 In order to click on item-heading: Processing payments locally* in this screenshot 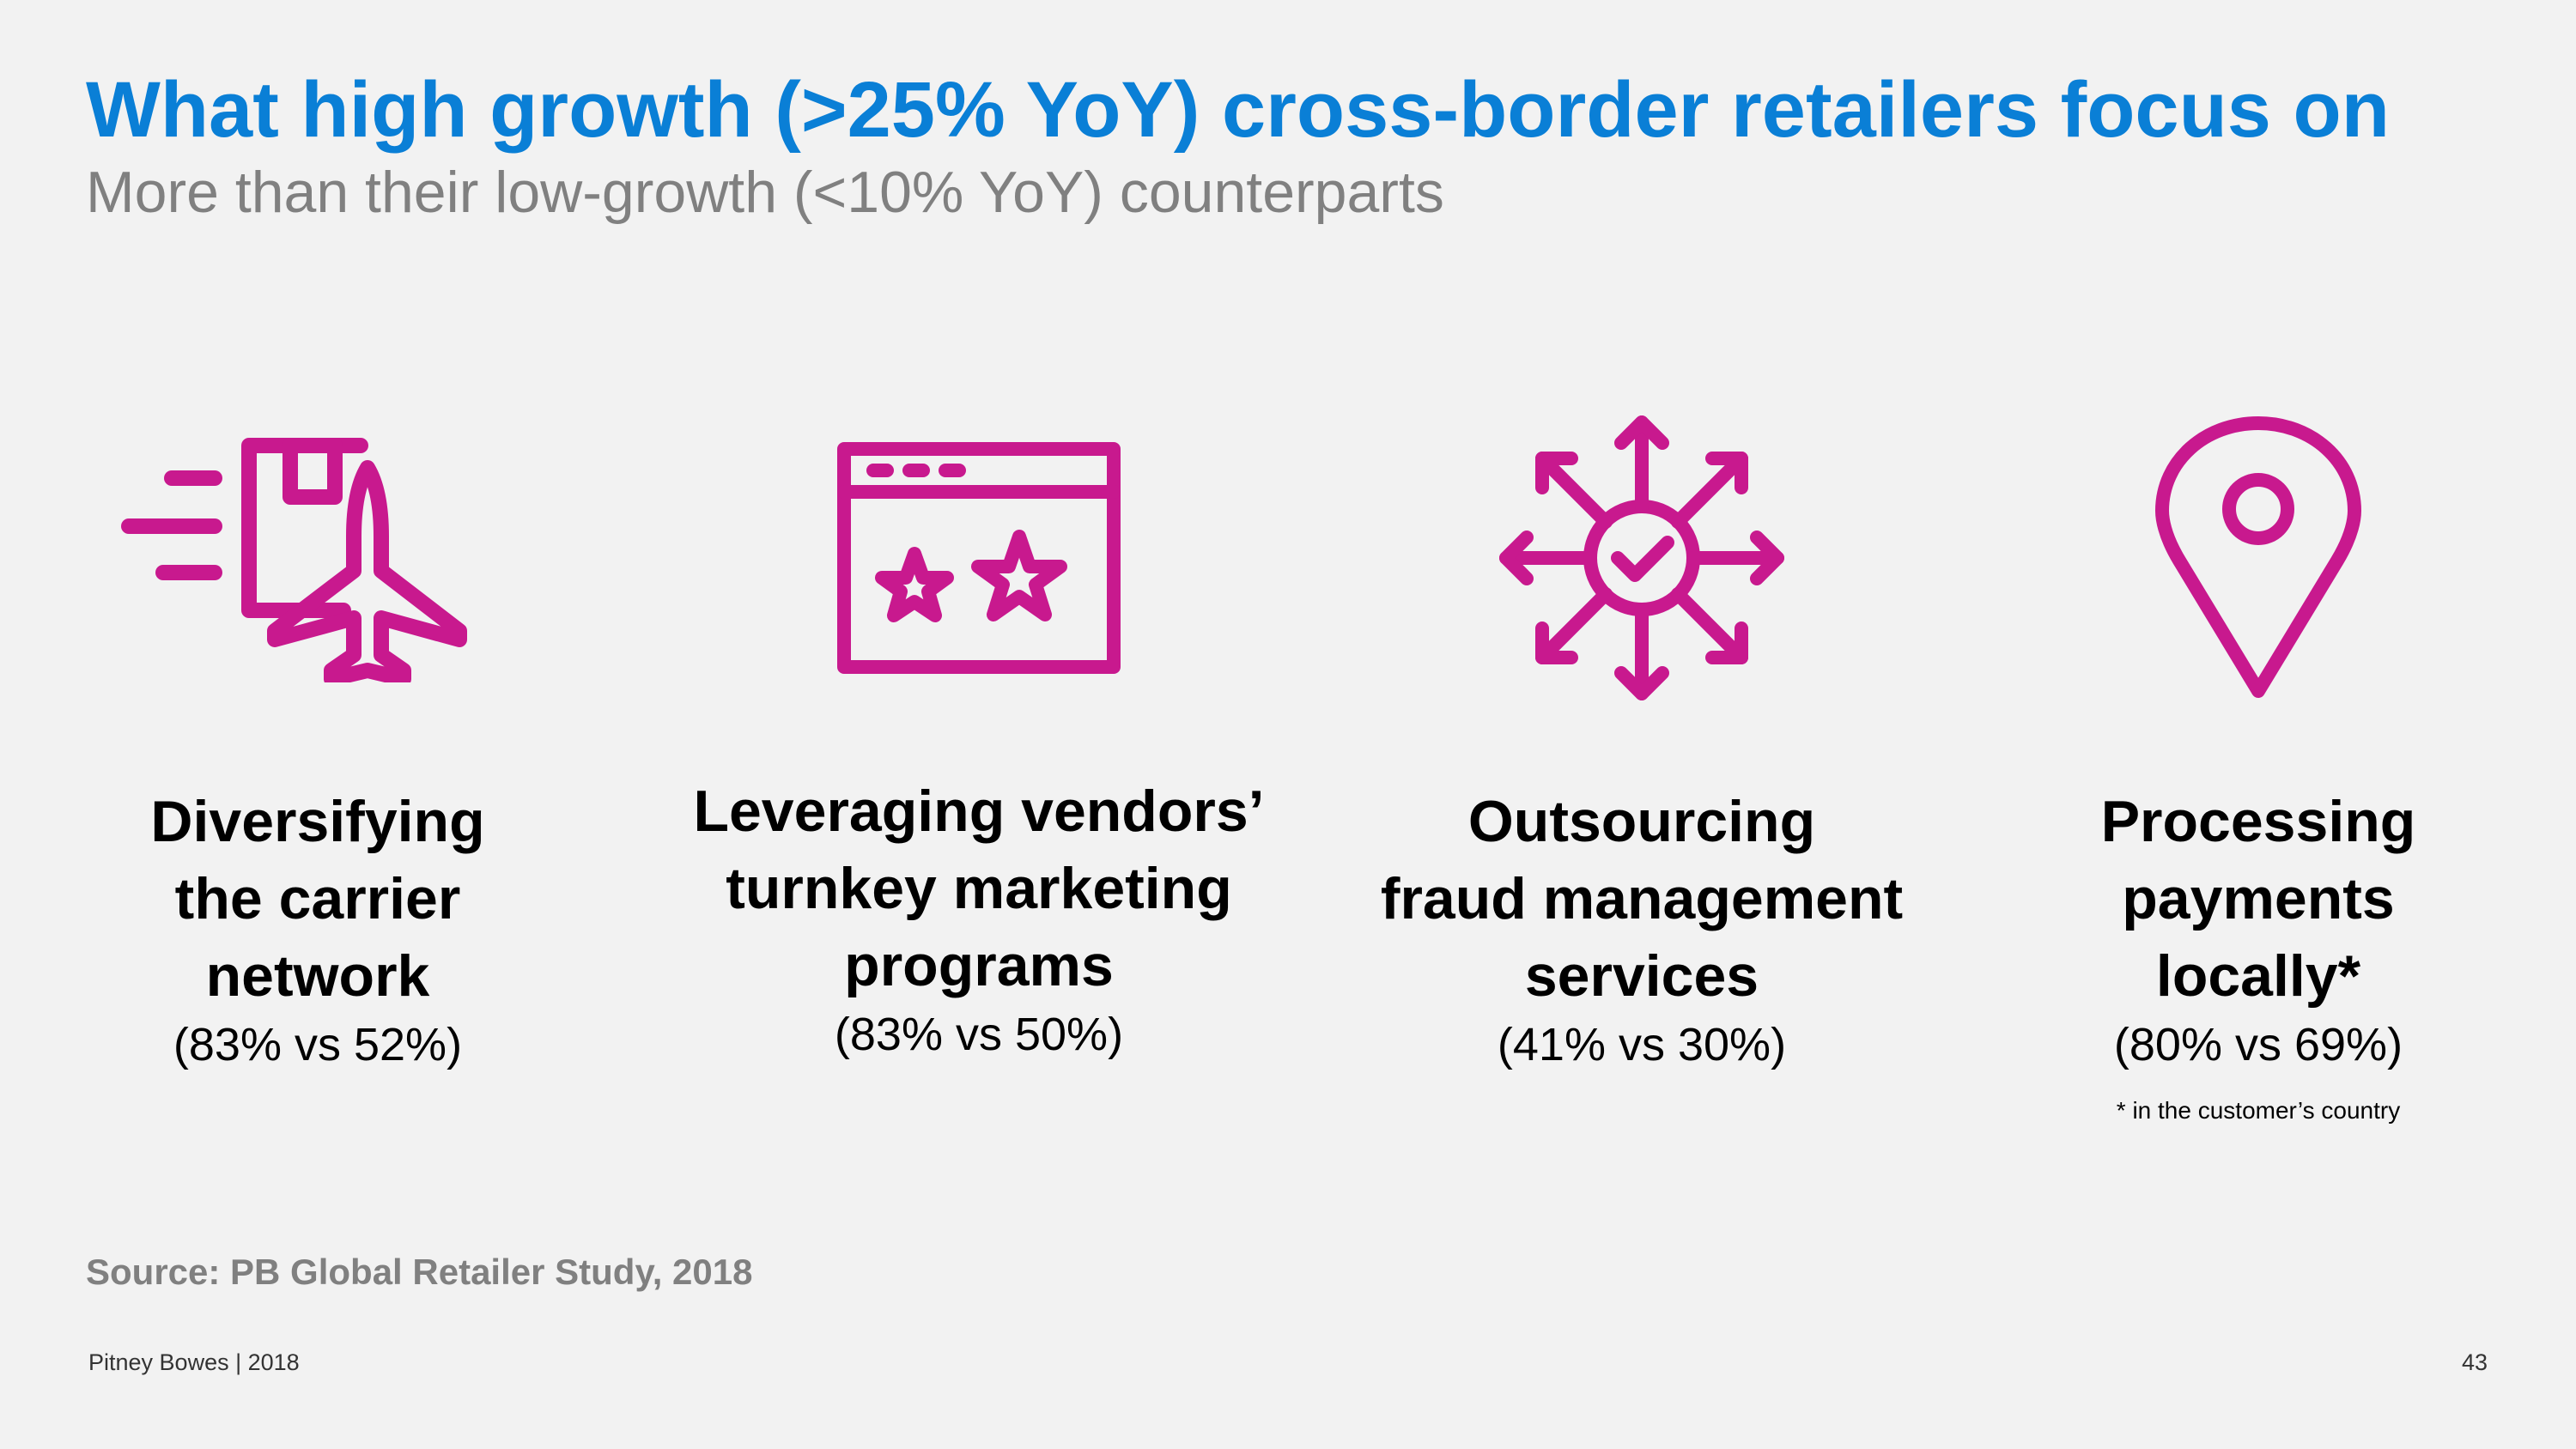, I will do `click(2258, 899)`.